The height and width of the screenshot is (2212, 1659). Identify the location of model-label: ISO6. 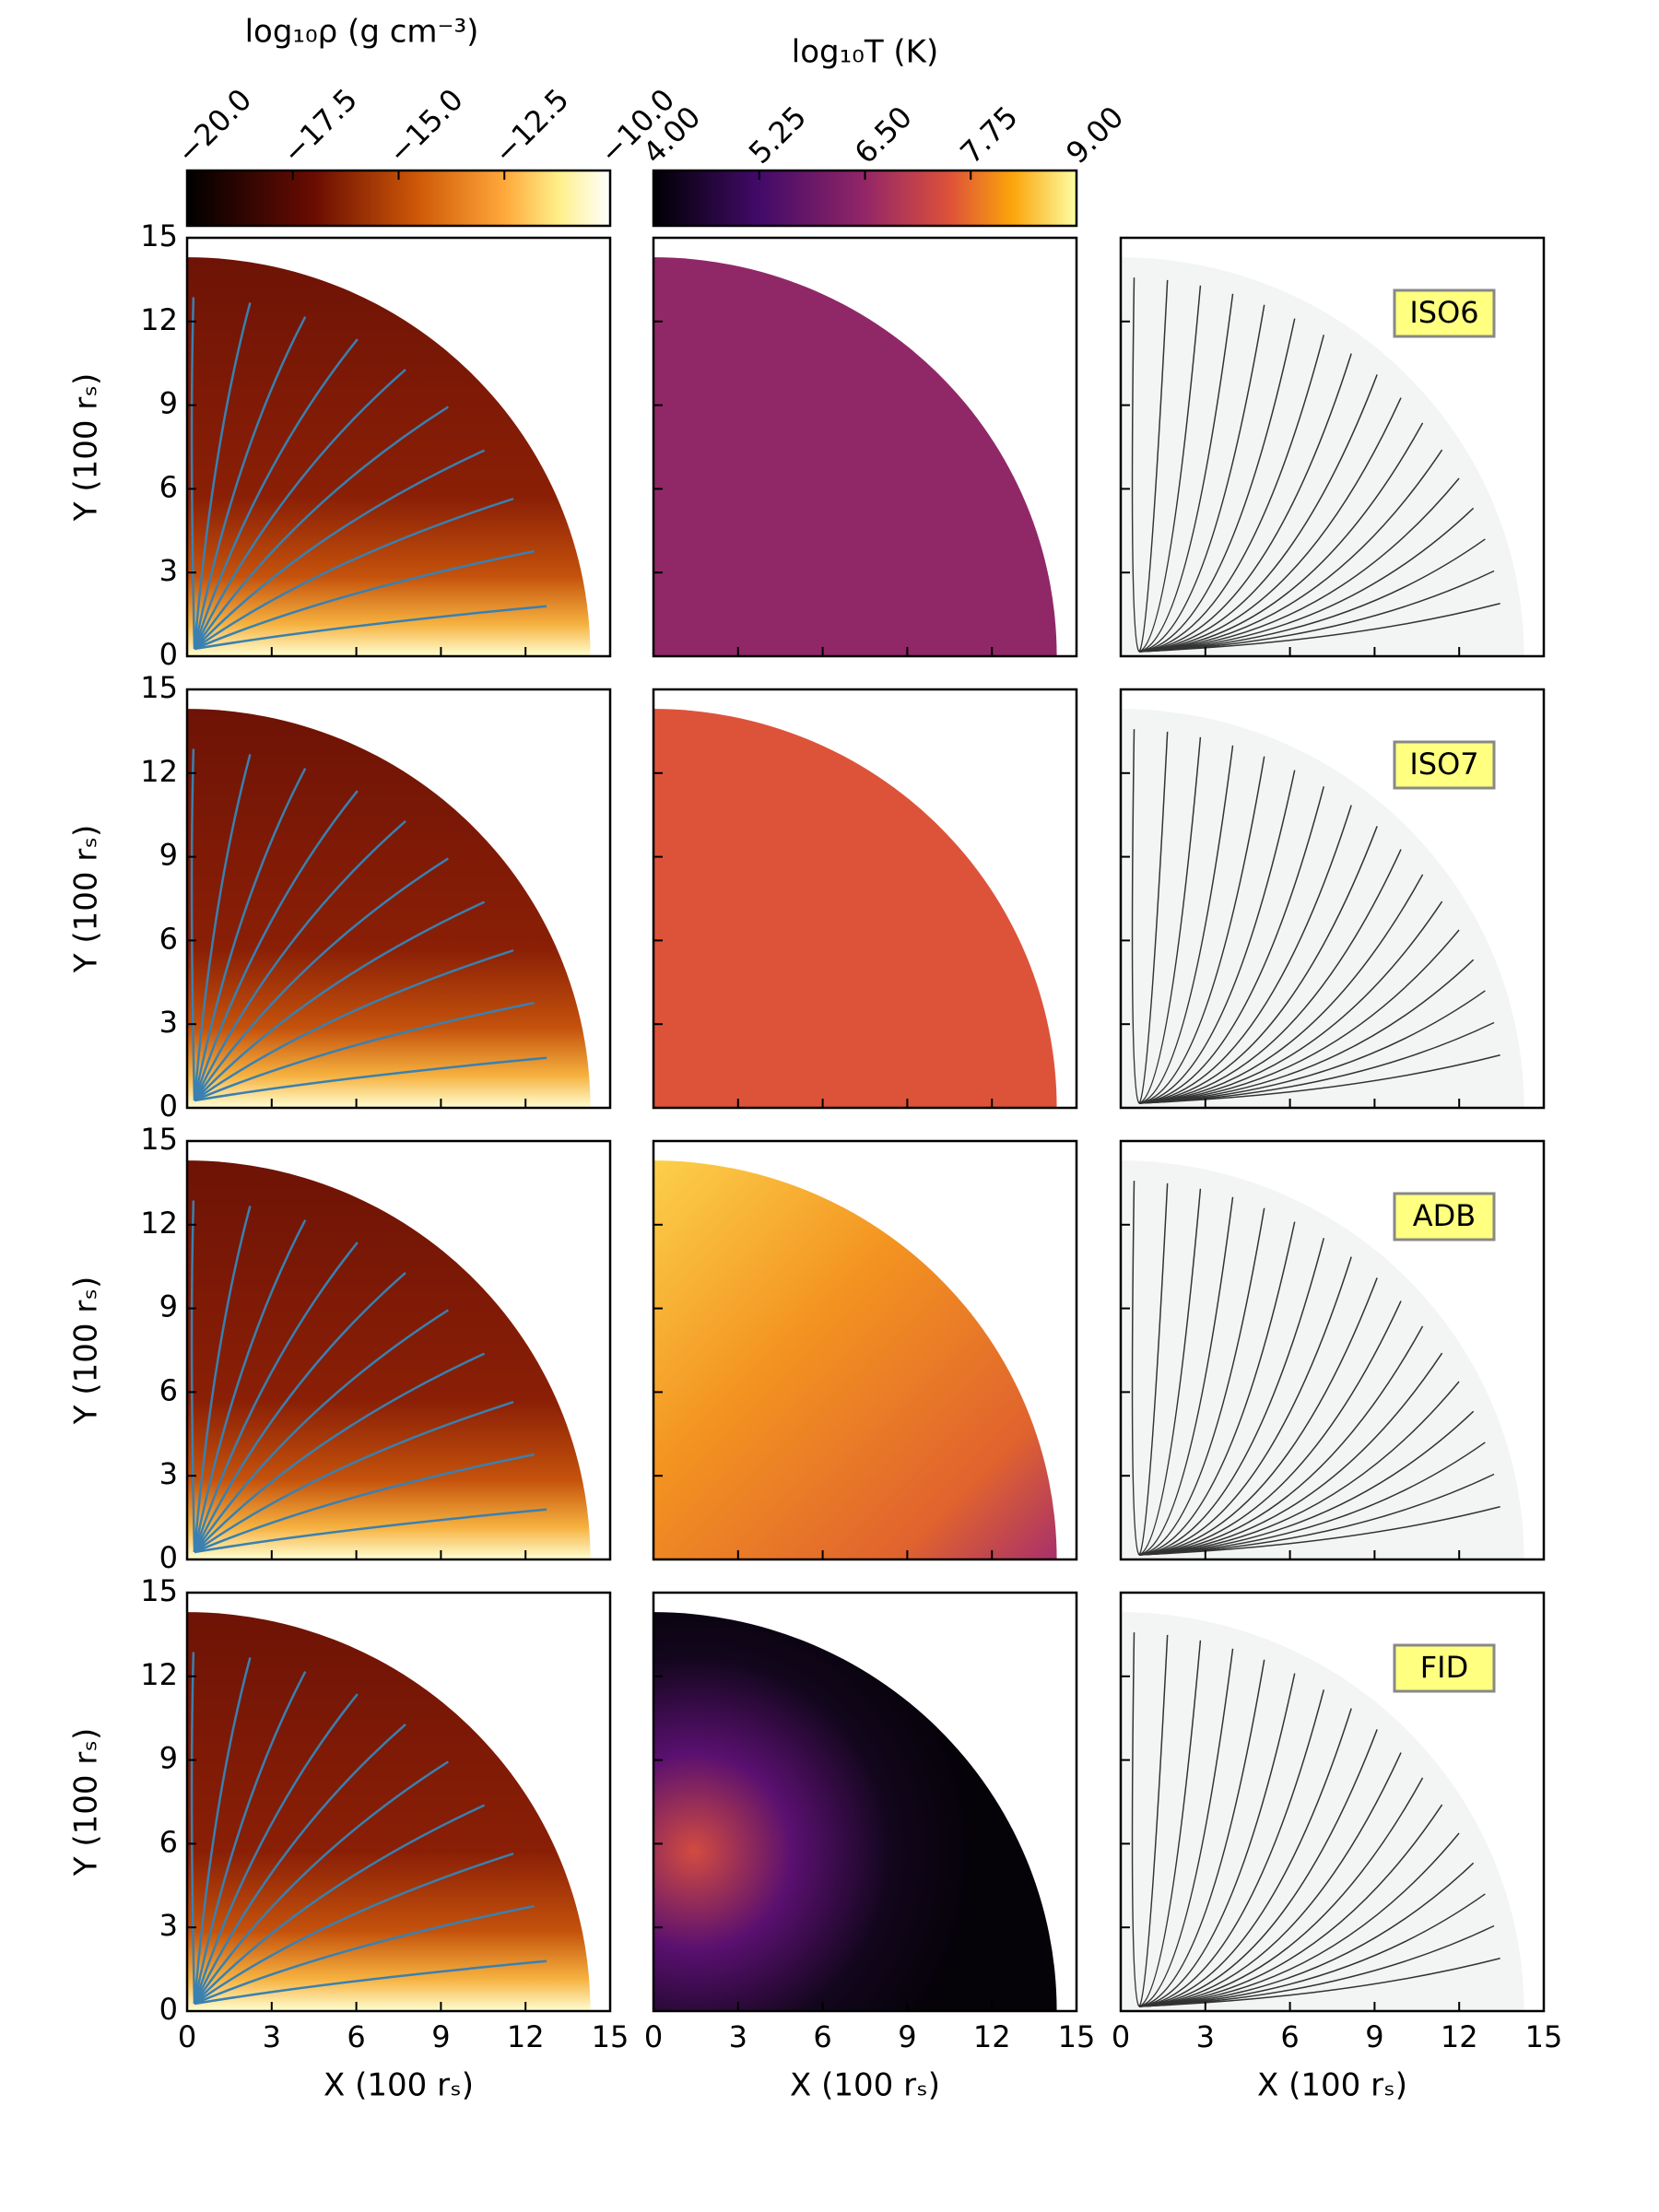
(1443, 312).